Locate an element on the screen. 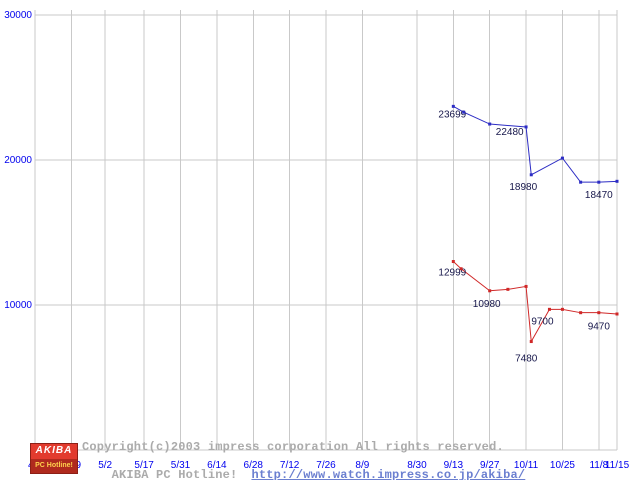 This screenshot has width=640, height=480. price-series-red-data-label: 9470 is located at coordinates (599, 327).